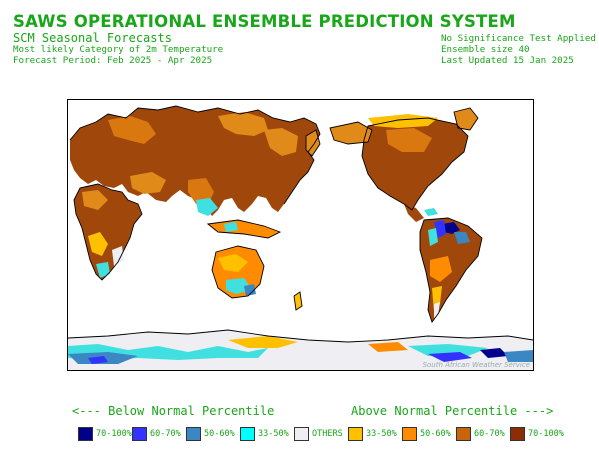 This screenshot has width=599, height=463. What do you see at coordinates (207, 207) in the screenshot?
I see `se-asia-cyan` at bounding box center [207, 207].